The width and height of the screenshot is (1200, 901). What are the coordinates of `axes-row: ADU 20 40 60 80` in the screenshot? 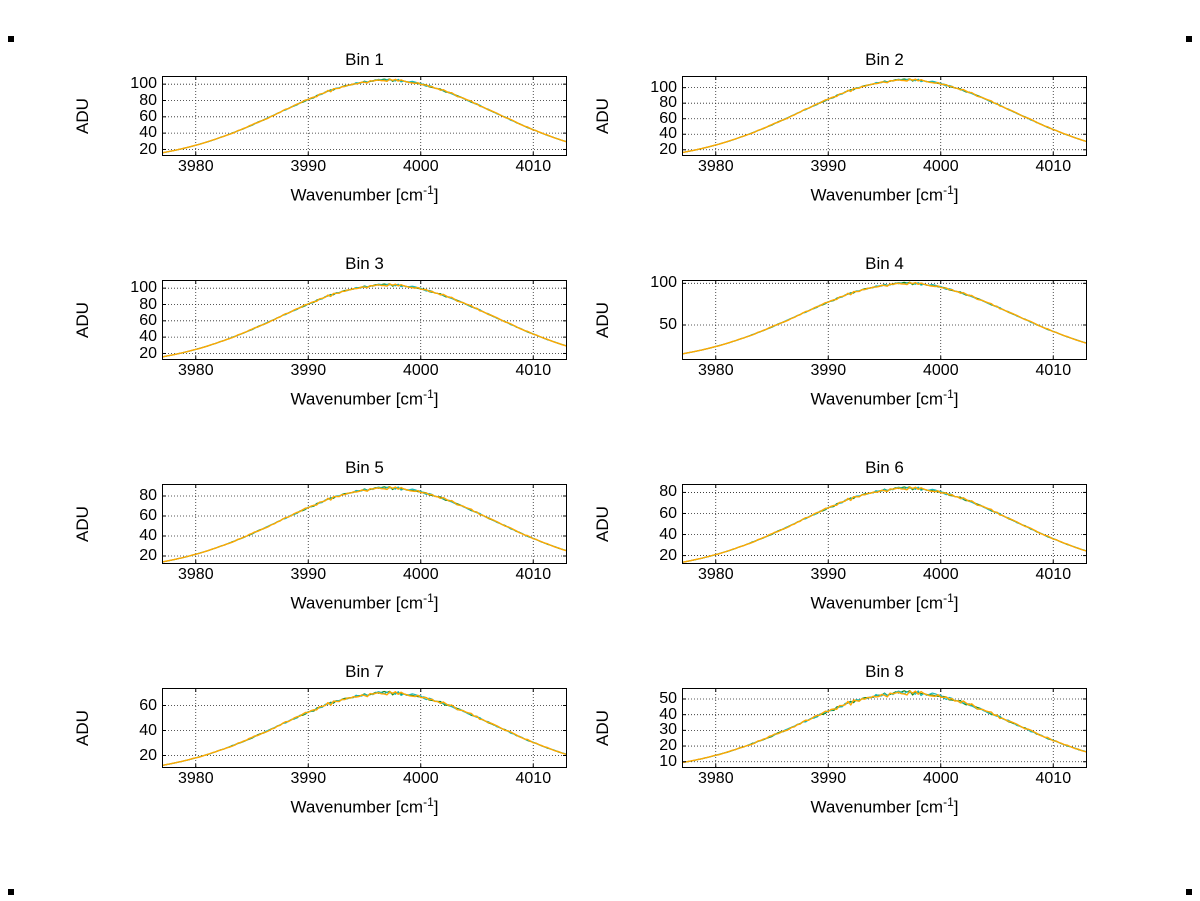 It's located at (320, 524).